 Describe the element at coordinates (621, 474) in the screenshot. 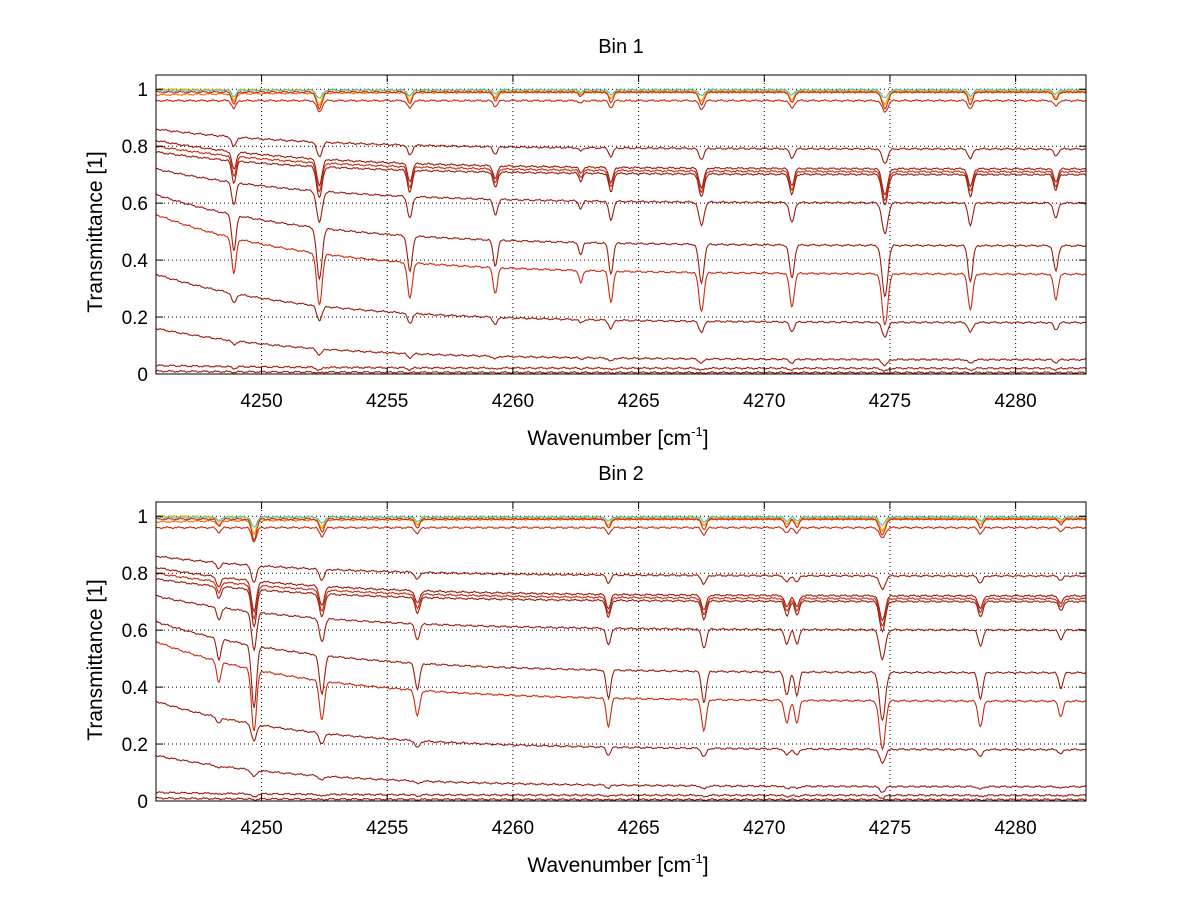

I see `chart-title: Bin 2` at that location.